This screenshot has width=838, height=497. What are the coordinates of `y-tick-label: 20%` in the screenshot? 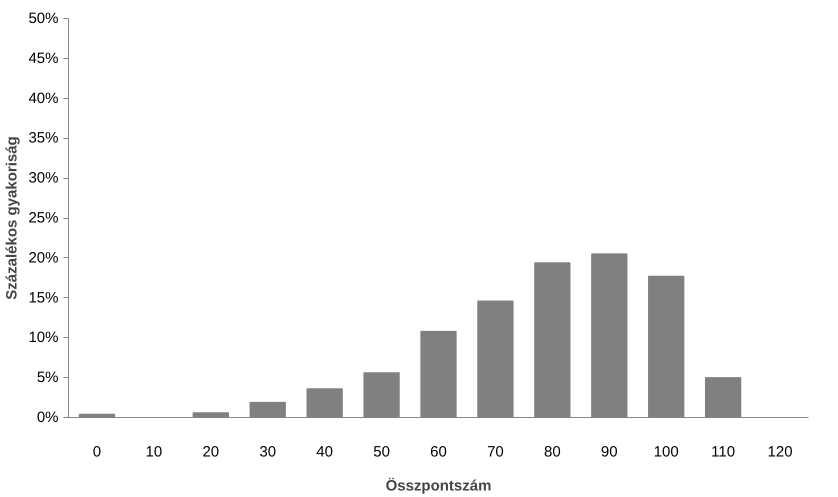 It's located at (43, 257).